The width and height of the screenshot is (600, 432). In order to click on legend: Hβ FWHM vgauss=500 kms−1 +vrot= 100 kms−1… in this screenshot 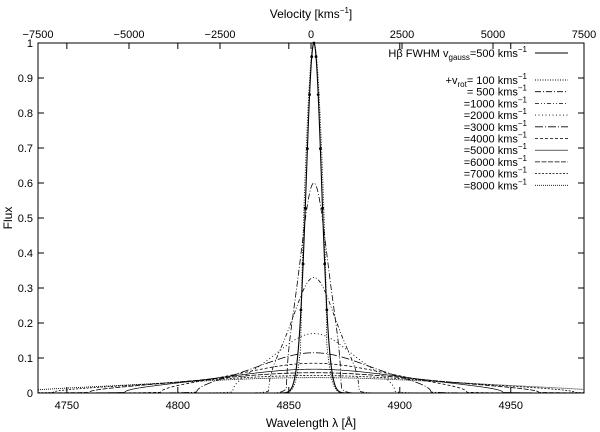, I will do `click(478, 118)`.